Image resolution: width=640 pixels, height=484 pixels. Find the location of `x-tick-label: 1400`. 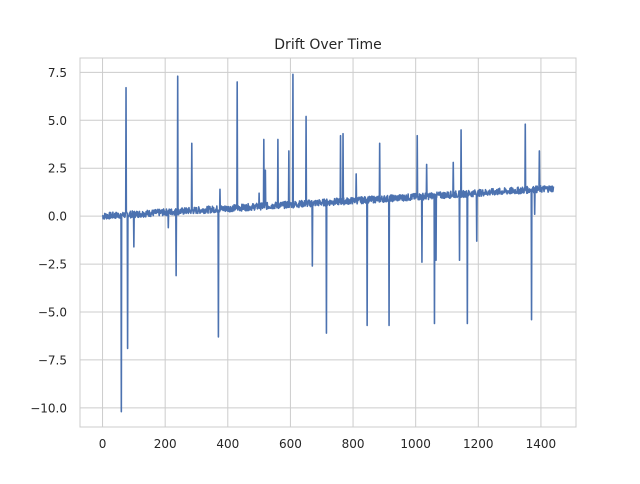

x-tick-label: 1400 is located at coordinates (541, 444).